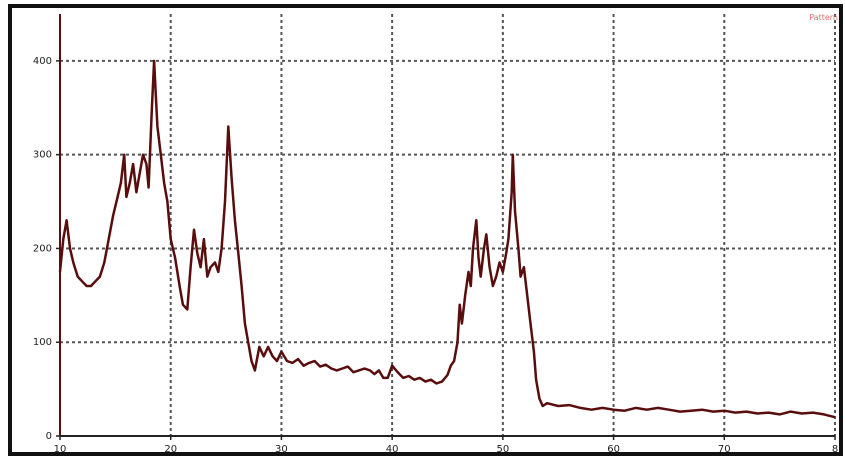  I want to click on x-tick-label: 8, so click(835, 449).